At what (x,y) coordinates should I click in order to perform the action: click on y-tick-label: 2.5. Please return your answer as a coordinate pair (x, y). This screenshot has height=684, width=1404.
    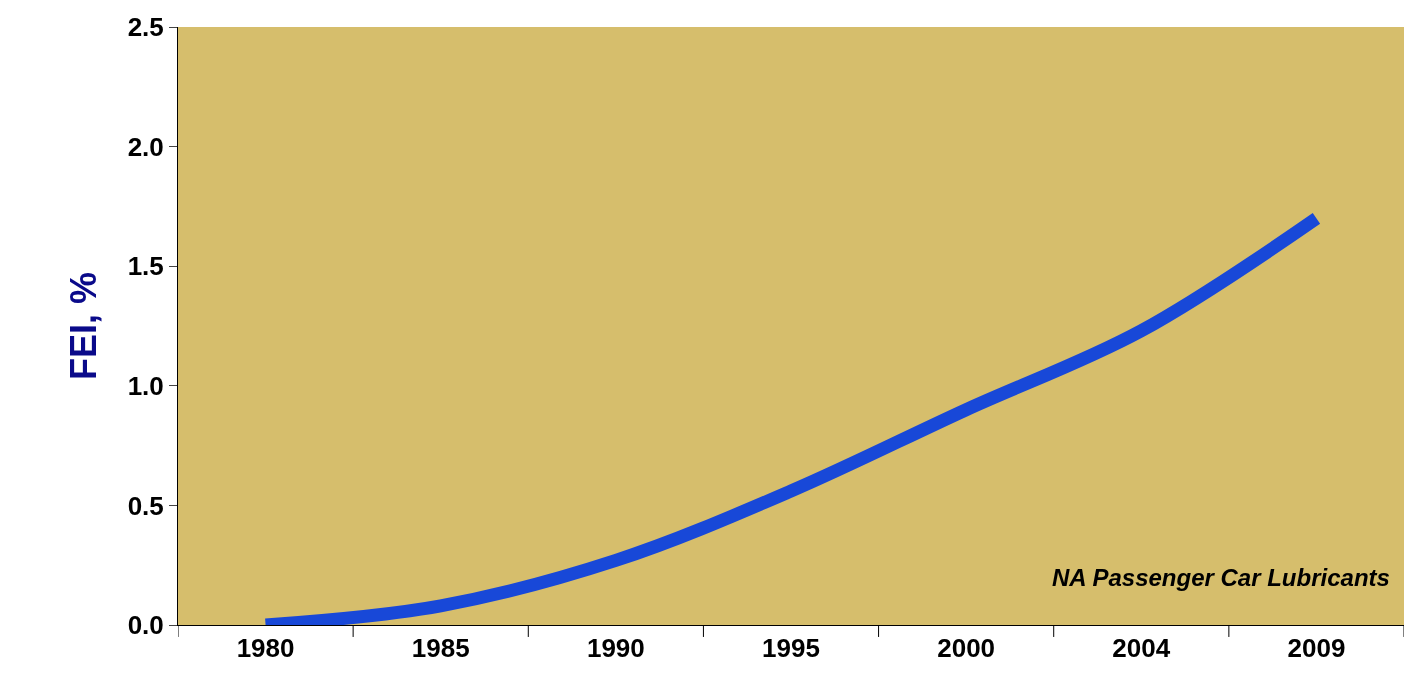
    Looking at the image, I should click on (145, 27).